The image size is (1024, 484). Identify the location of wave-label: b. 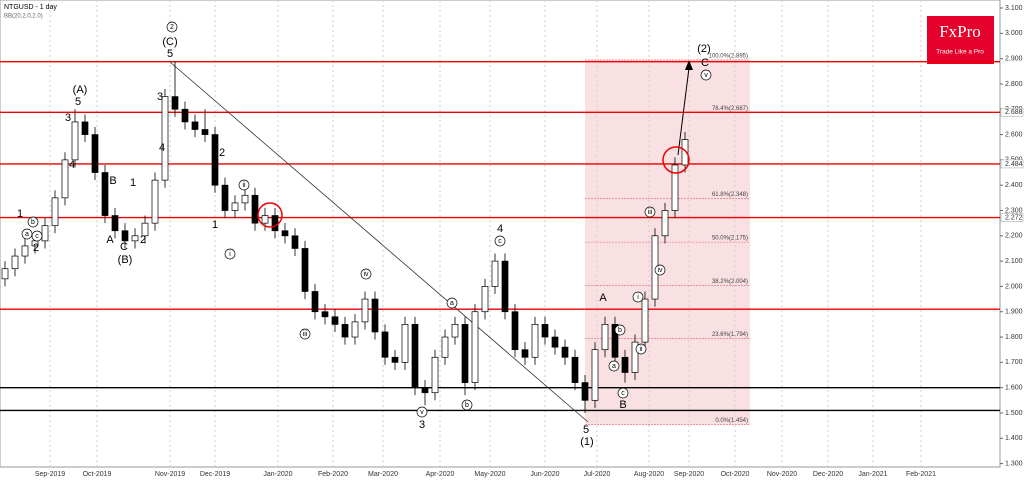
(33, 222).